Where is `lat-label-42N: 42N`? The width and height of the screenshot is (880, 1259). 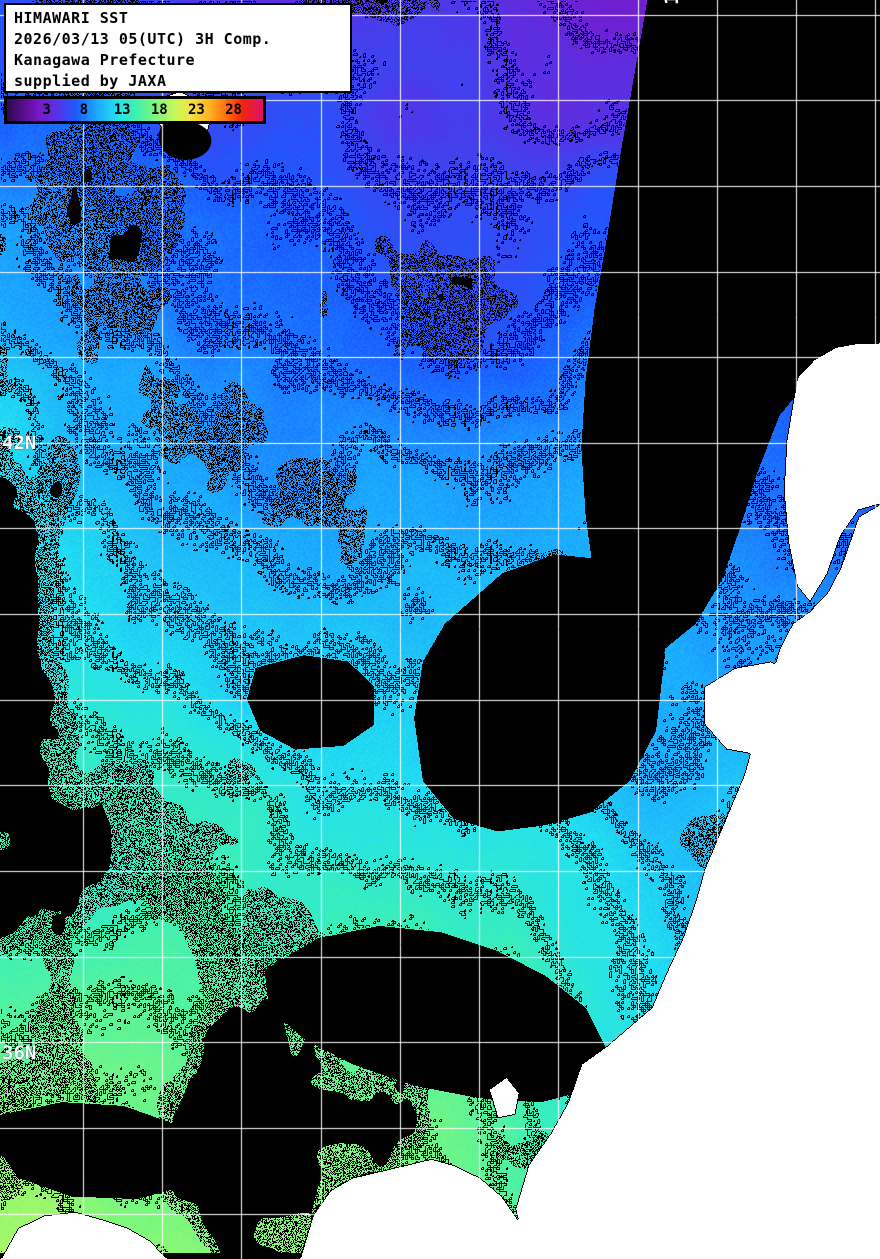
lat-label-42N: 42N is located at coordinates (19, 443).